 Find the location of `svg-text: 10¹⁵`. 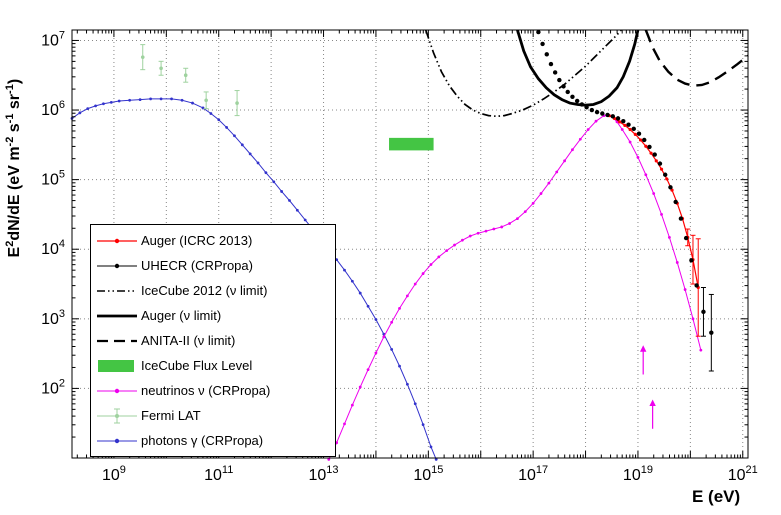

svg-text: 10¹⁵ is located at coordinates (428, 474).